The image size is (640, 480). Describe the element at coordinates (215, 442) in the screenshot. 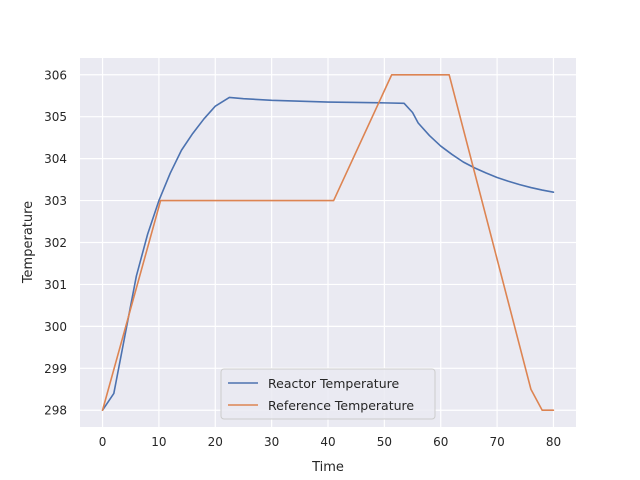

I see `x-tick-label: 20` at that location.